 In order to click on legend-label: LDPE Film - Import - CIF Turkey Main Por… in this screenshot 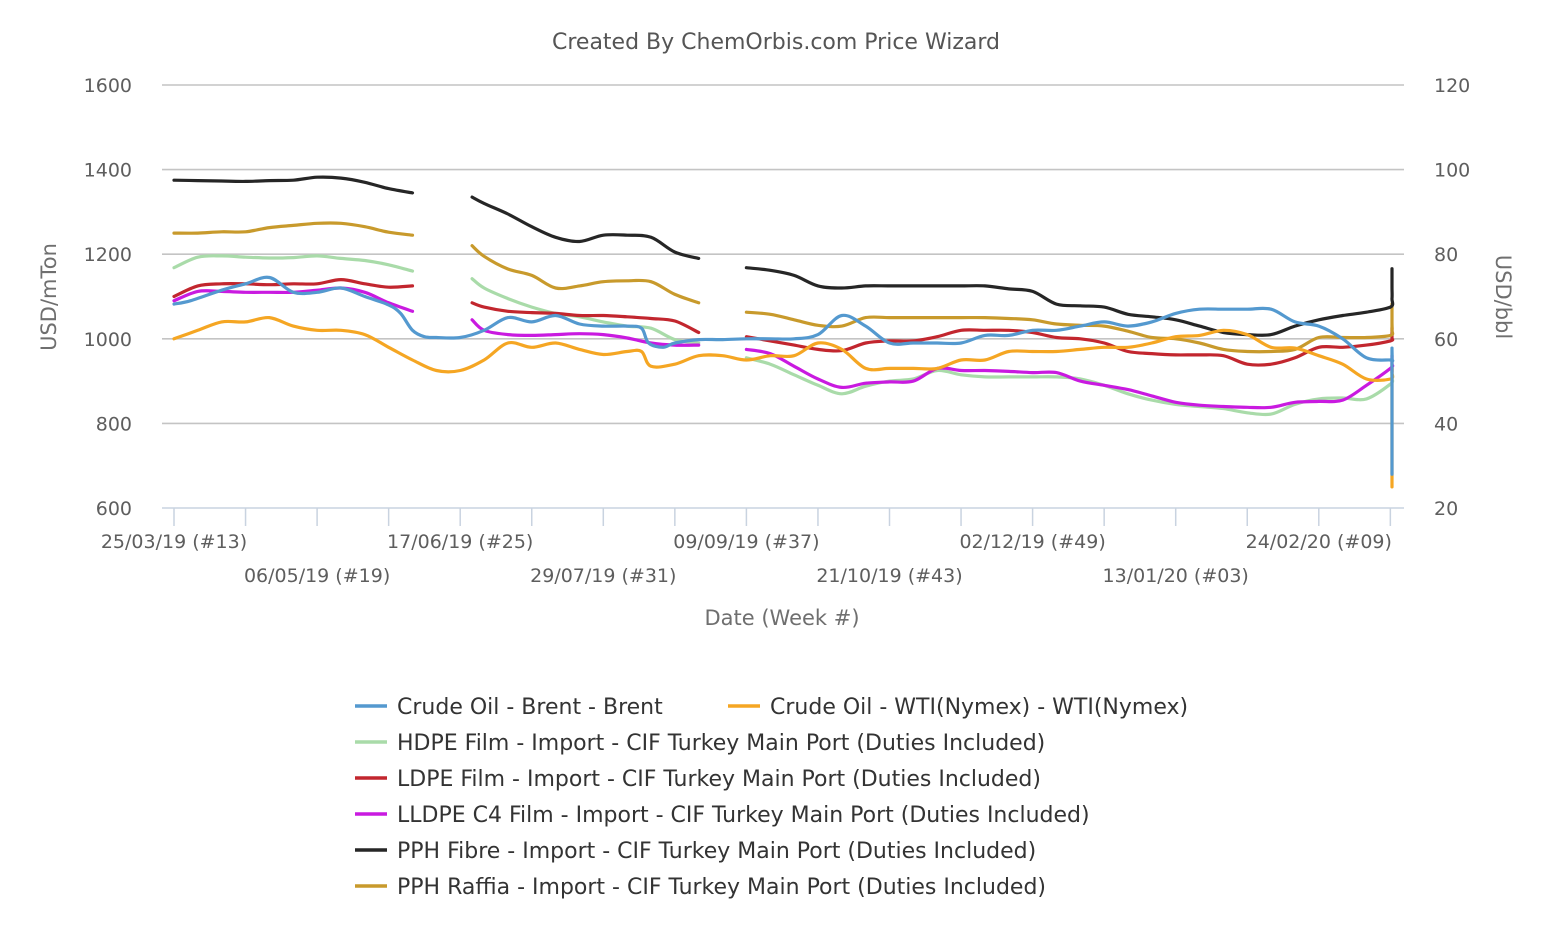, I will do `click(719, 779)`.